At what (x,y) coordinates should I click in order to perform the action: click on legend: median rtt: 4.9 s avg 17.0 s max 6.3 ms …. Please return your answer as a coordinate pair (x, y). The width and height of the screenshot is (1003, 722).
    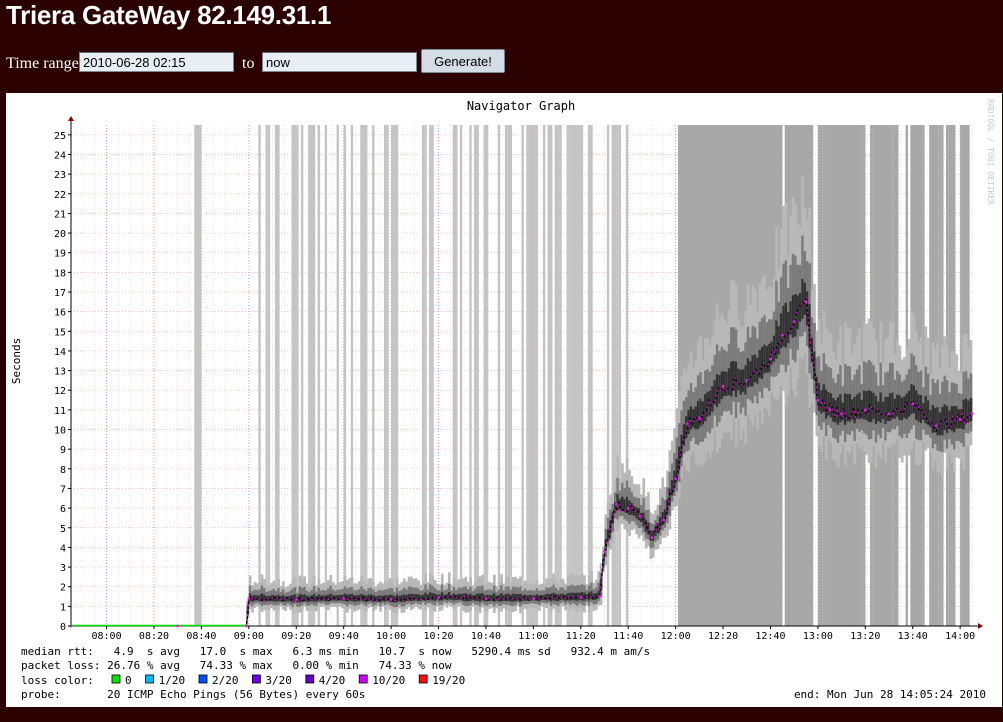
    Looking at the image, I should click on (503, 673).